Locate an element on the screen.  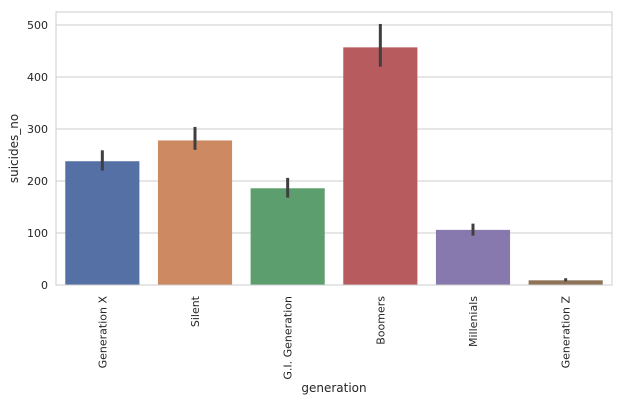
y-tick-label: 300 is located at coordinates (37, 129).